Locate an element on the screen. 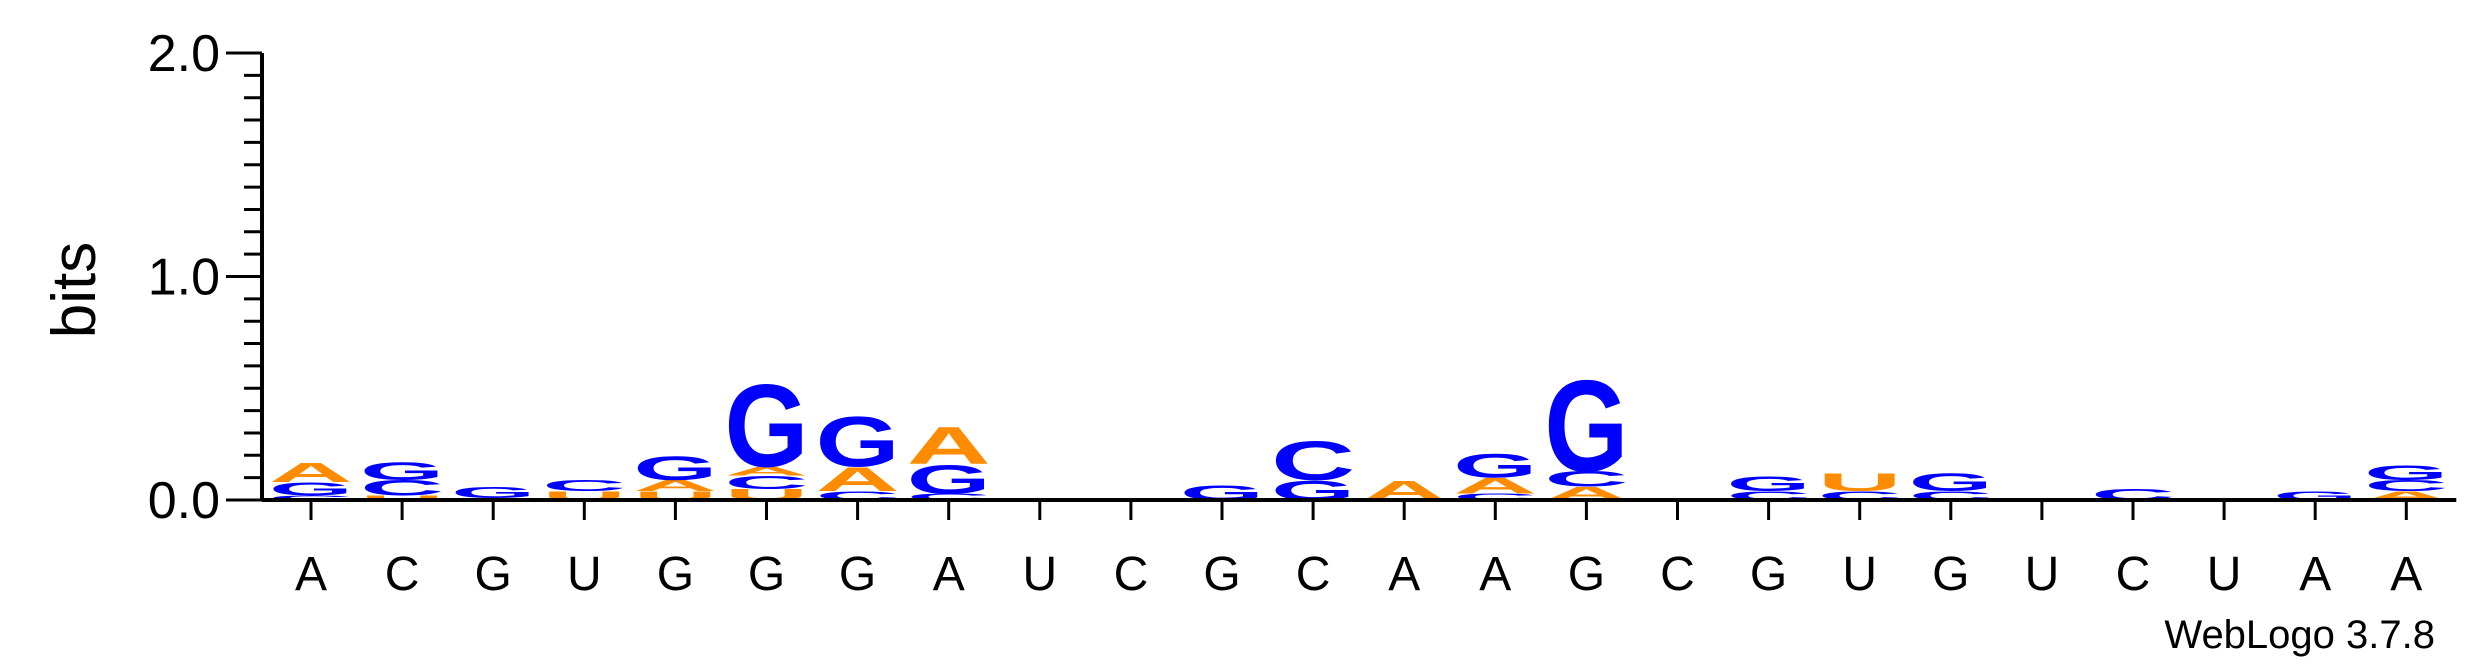 The width and height of the screenshot is (2475, 667). y-tick-label: 0.0 is located at coordinates (184, 501).